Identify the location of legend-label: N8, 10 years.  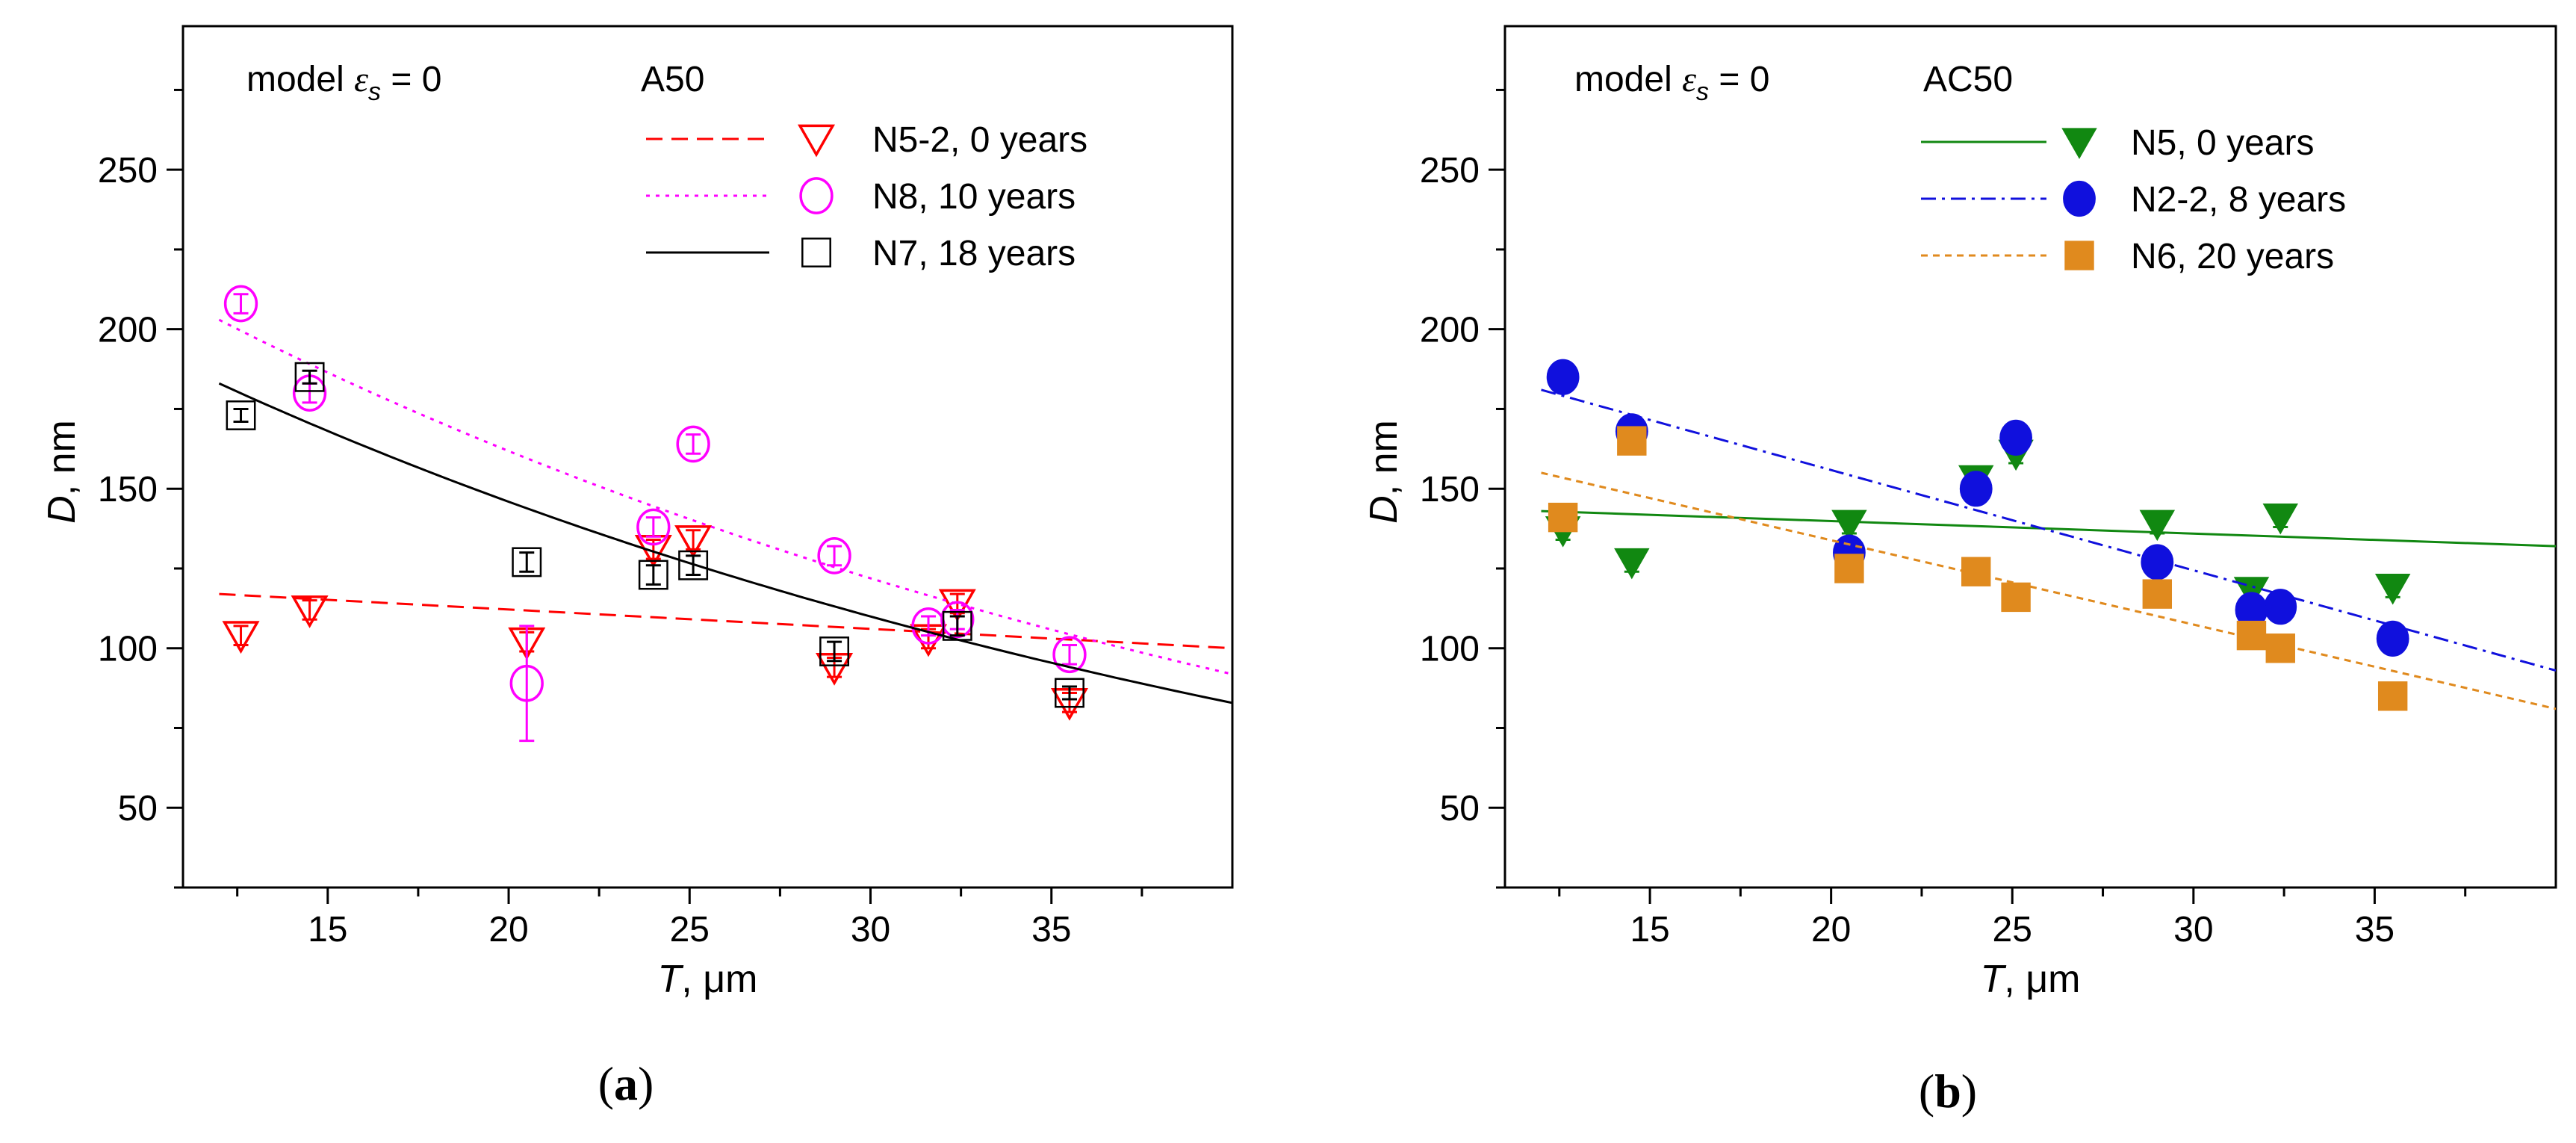
(974, 197).